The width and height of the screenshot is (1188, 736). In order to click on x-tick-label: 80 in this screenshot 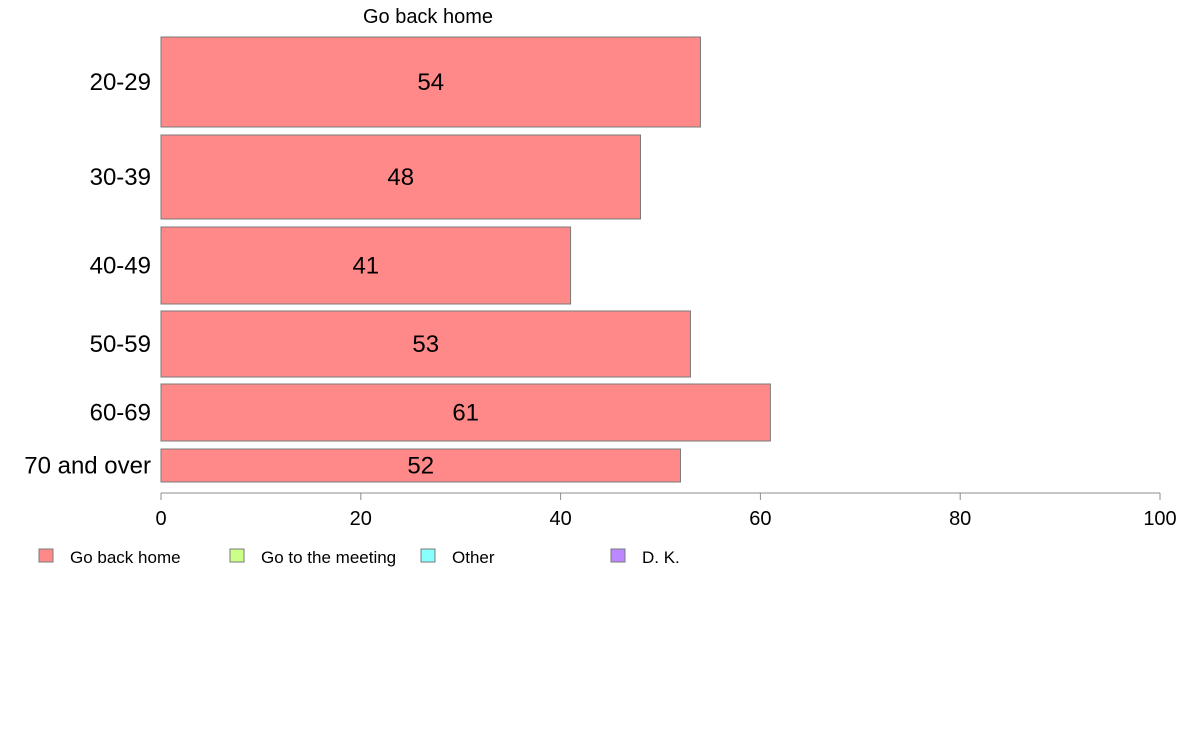, I will do `click(960, 519)`.